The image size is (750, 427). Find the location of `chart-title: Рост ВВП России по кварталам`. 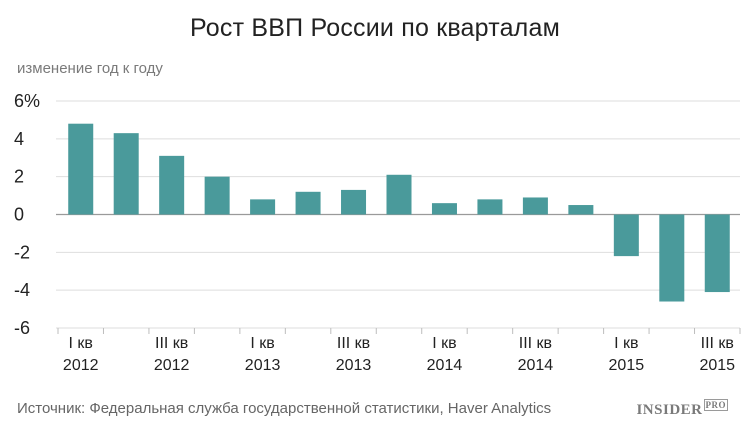

chart-title: Рост ВВП России по кварталам is located at coordinates (375, 28).